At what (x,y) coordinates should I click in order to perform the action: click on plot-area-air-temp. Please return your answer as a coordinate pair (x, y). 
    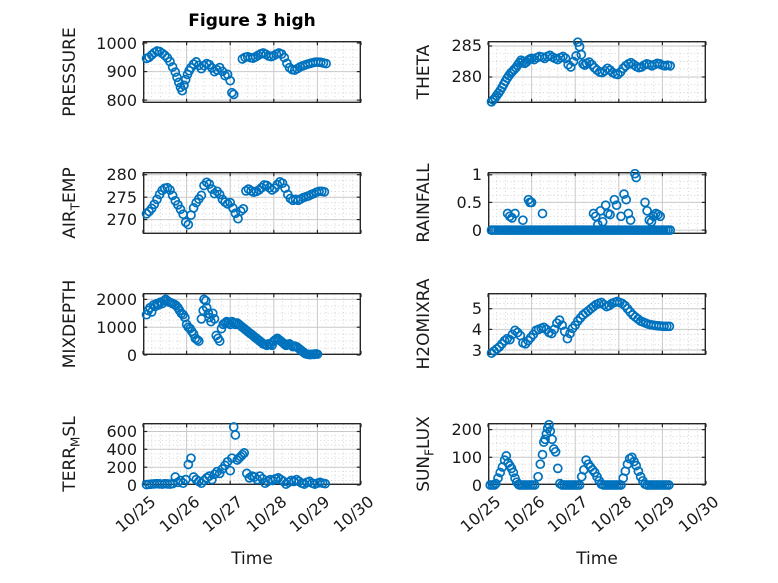
    Looking at the image, I should click on (251, 202).